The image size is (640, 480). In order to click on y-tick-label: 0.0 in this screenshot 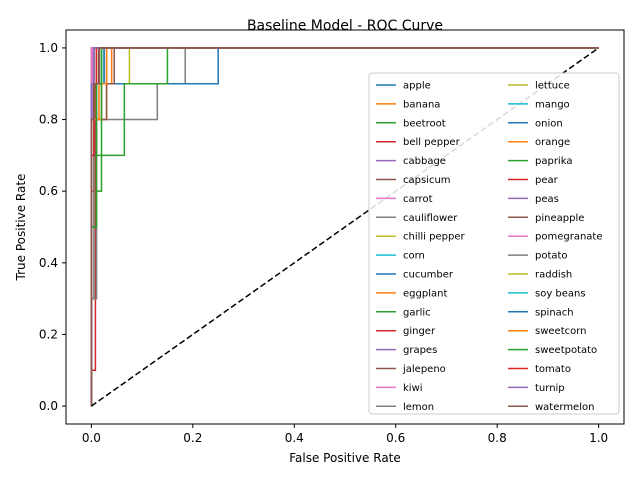, I will do `click(48, 406)`.